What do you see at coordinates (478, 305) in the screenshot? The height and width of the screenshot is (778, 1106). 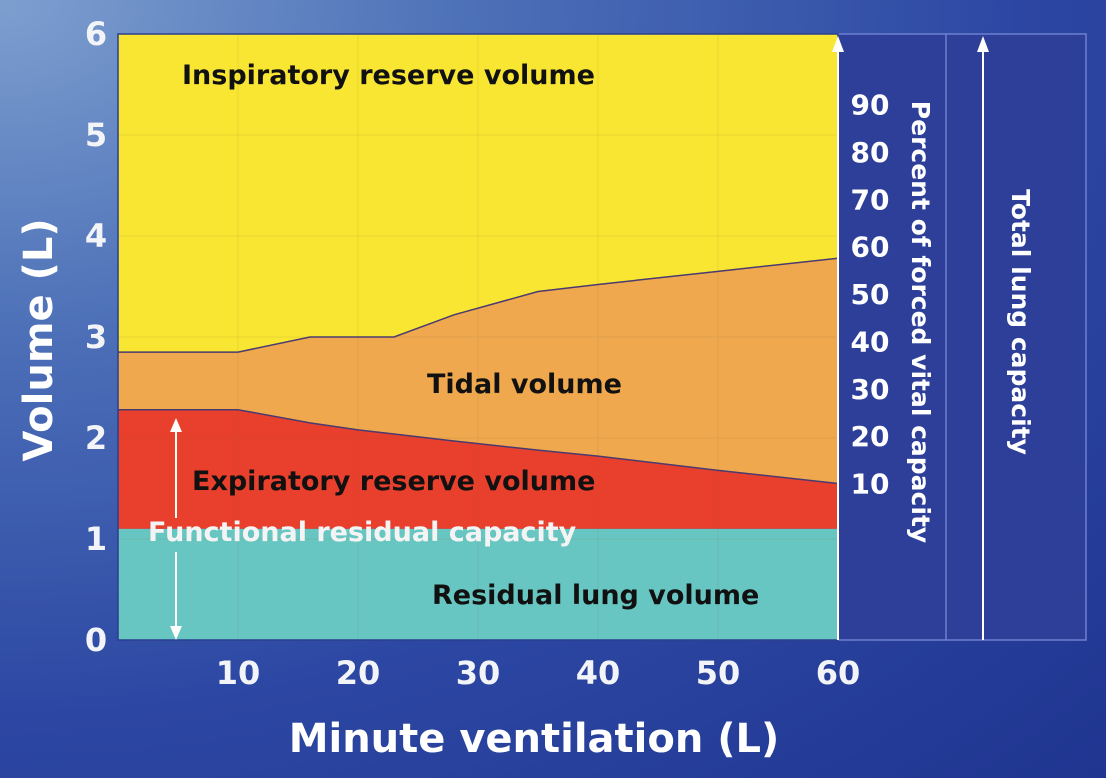 I see `end-inspiratory-line` at bounding box center [478, 305].